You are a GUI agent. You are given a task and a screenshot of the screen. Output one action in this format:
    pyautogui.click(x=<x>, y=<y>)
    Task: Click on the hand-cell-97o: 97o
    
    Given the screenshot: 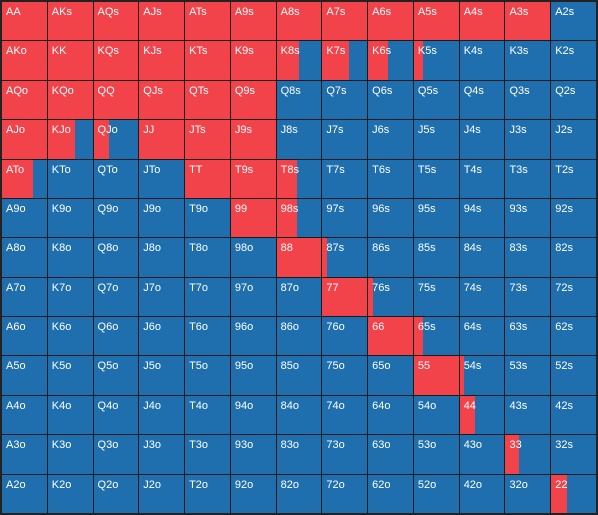 What is the action you would take?
    pyautogui.click(x=253, y=297)
    